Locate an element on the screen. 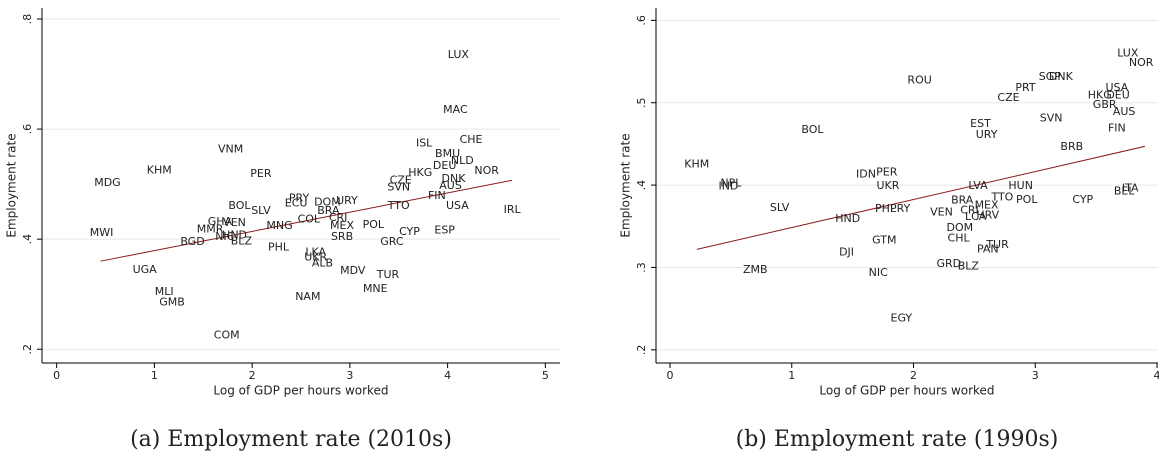  point-label: SLV is located at coordinates (261, 210).